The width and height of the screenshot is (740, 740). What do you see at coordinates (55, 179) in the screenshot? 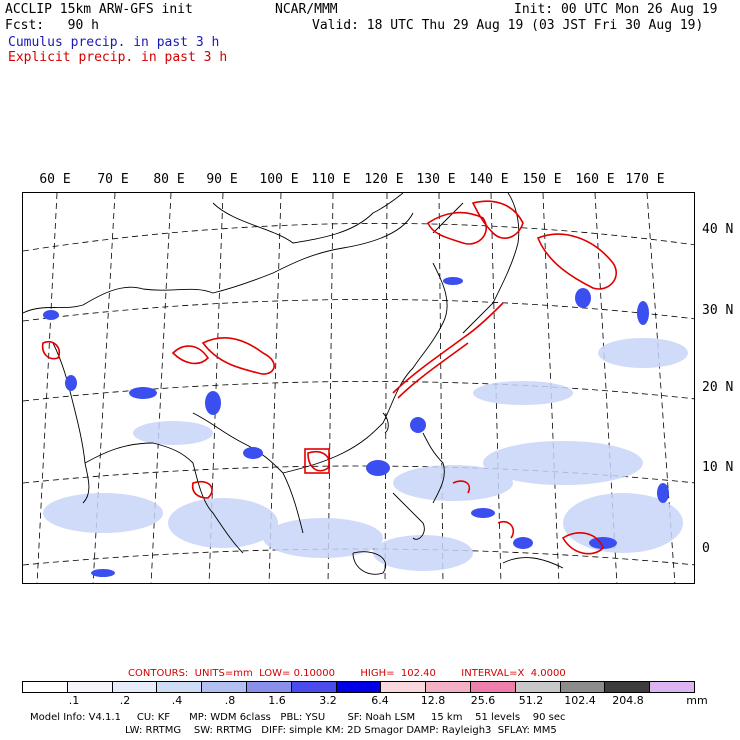
I see `lon-label: 60 E` at bounding box center [55, 179].